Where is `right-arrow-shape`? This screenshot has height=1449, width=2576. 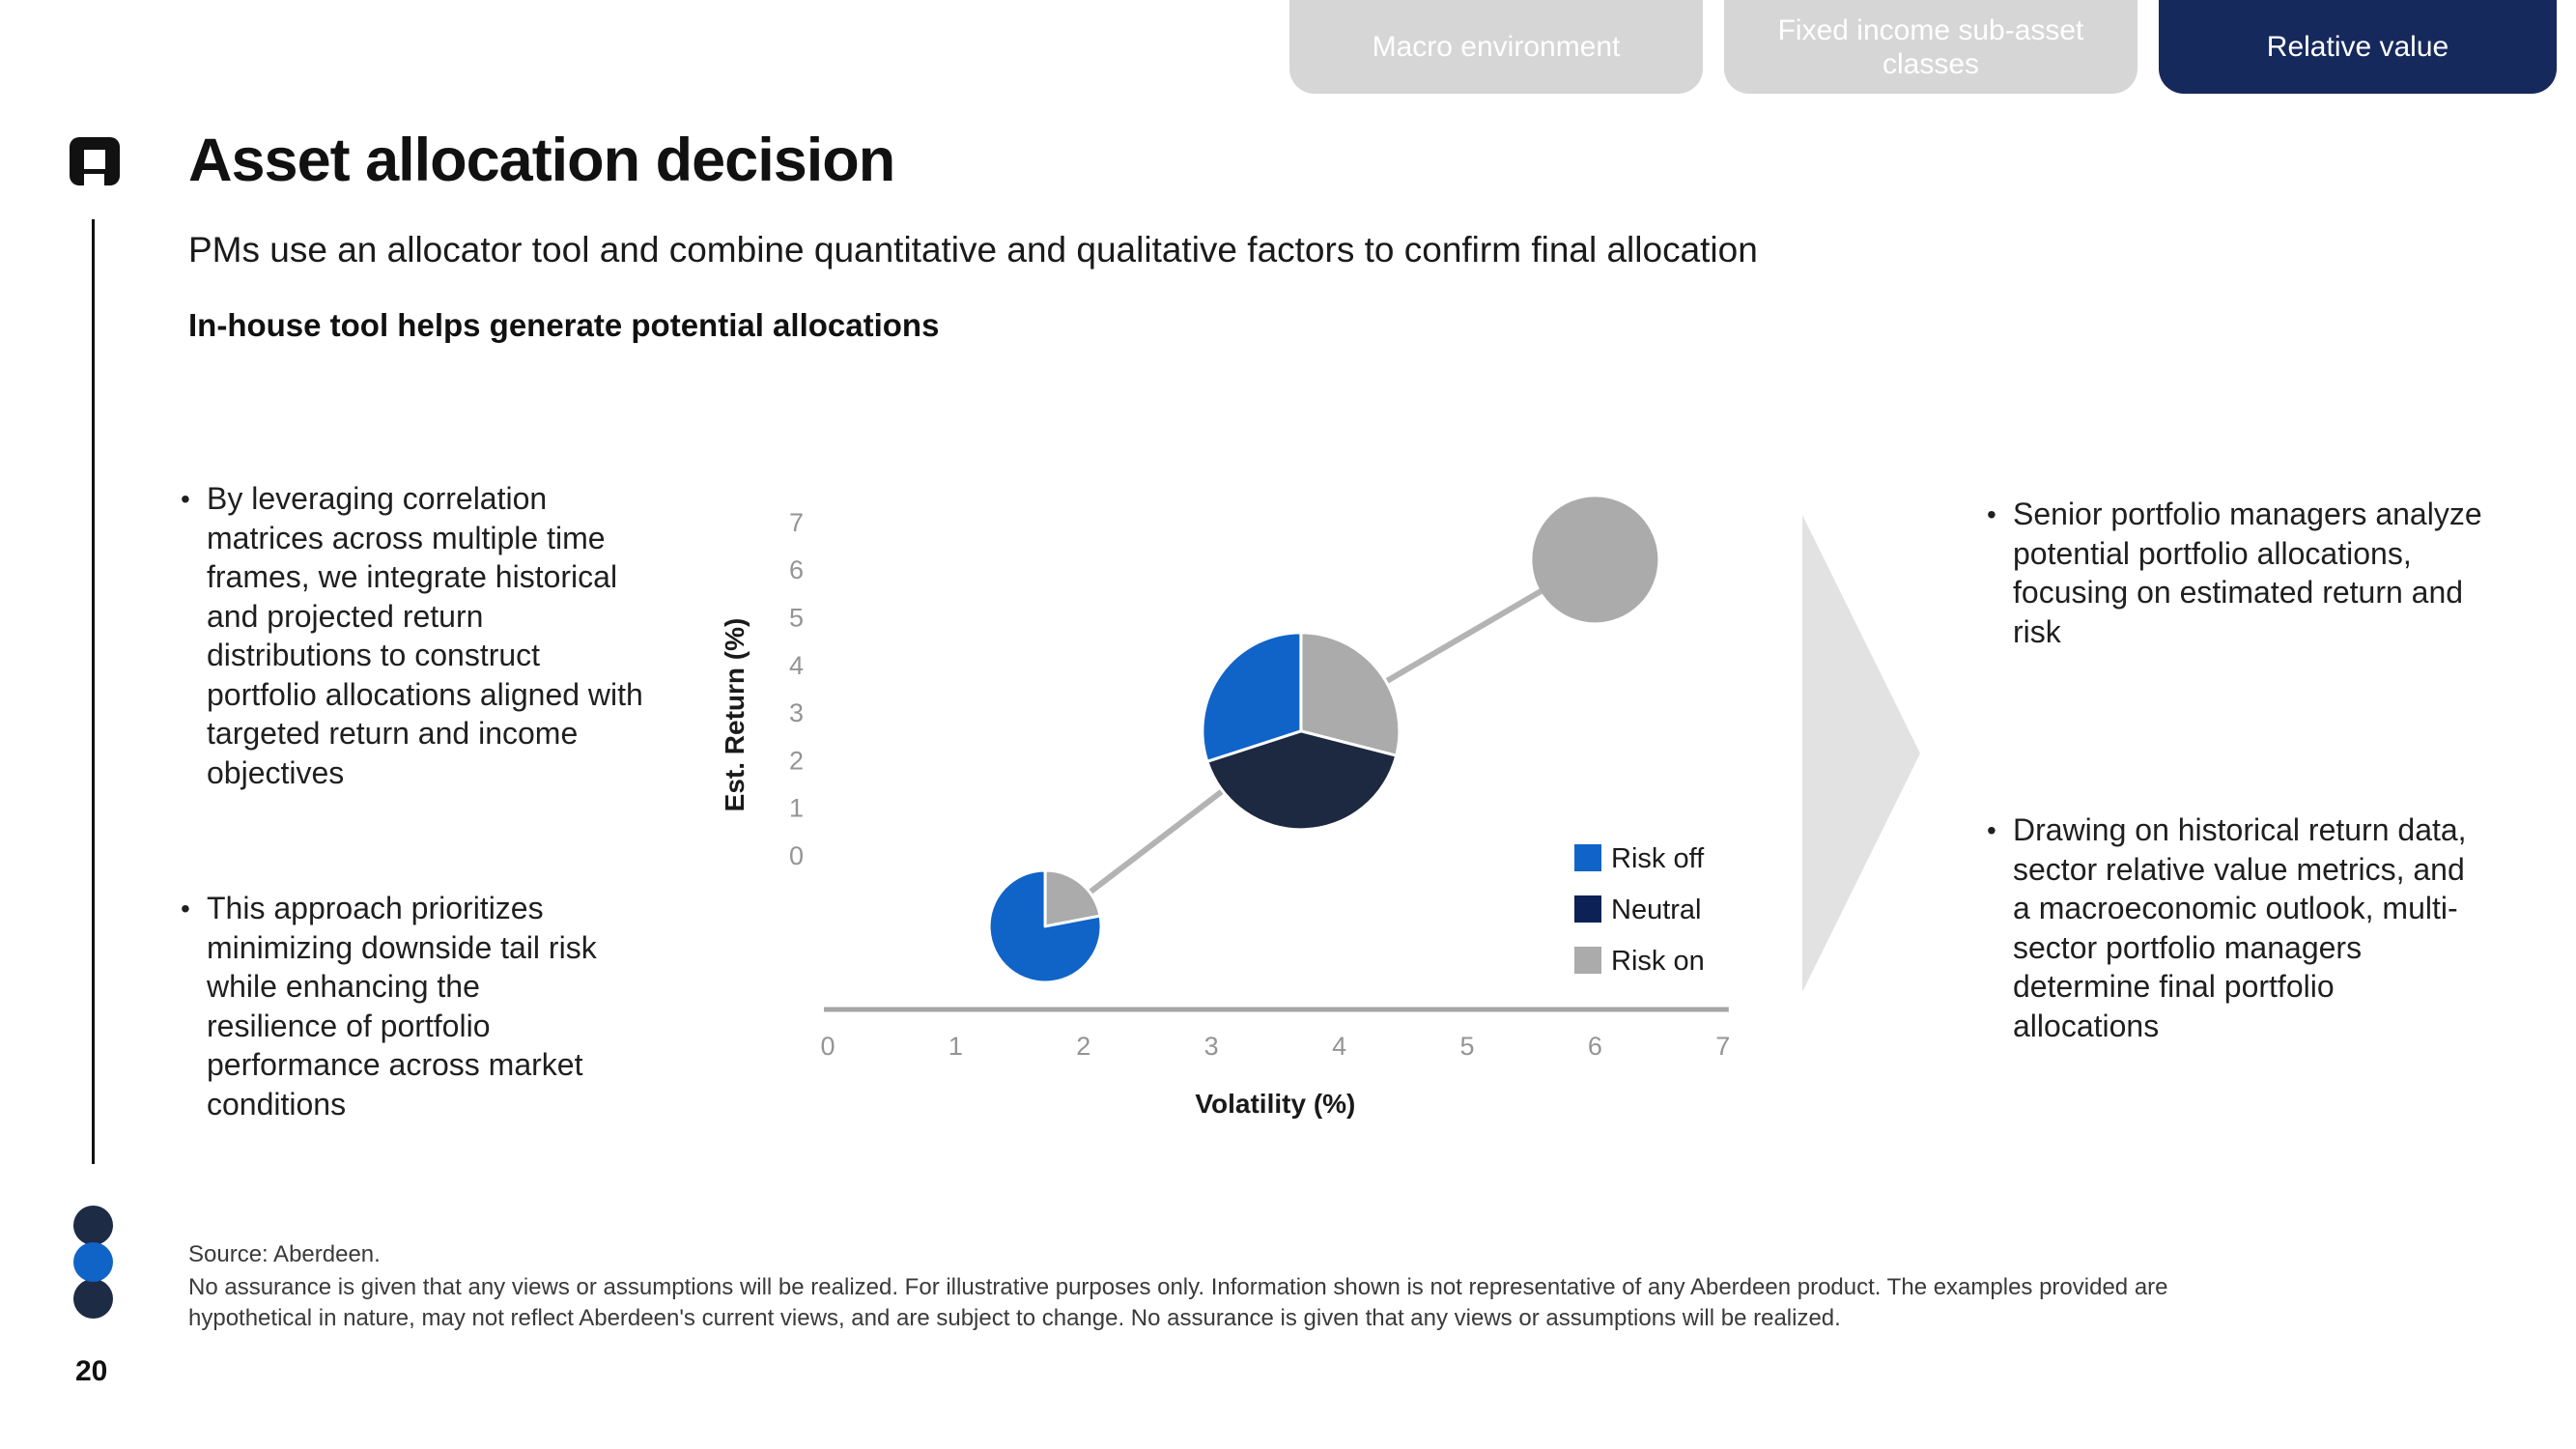
right-arrow-shape is located at coordinates (1861, 753).